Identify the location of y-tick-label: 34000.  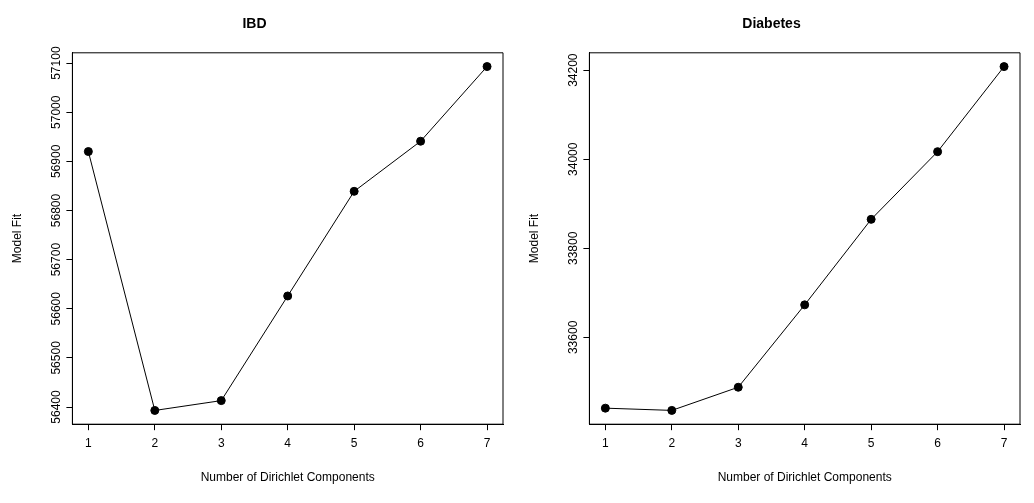
(572, 159).